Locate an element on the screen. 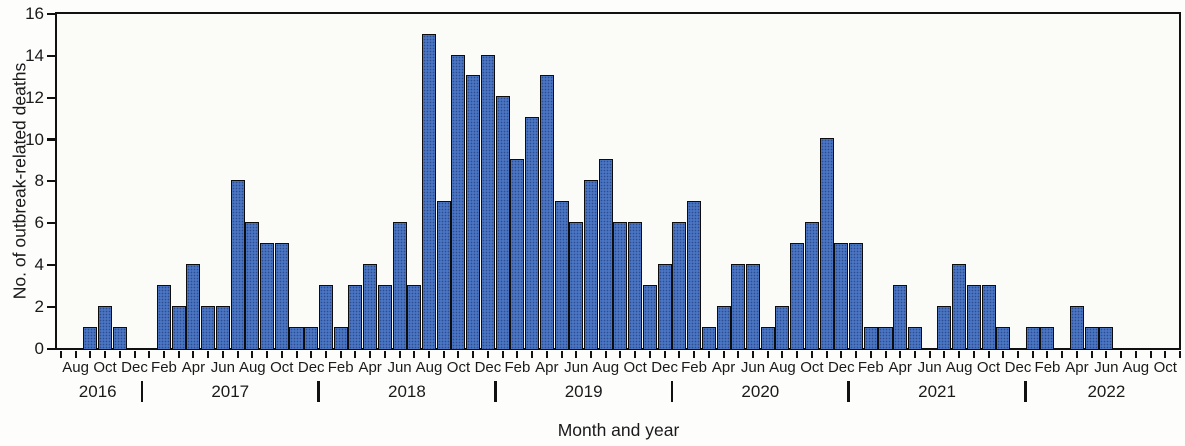  bar-mar-2021 is located at coordinates (885, 338).